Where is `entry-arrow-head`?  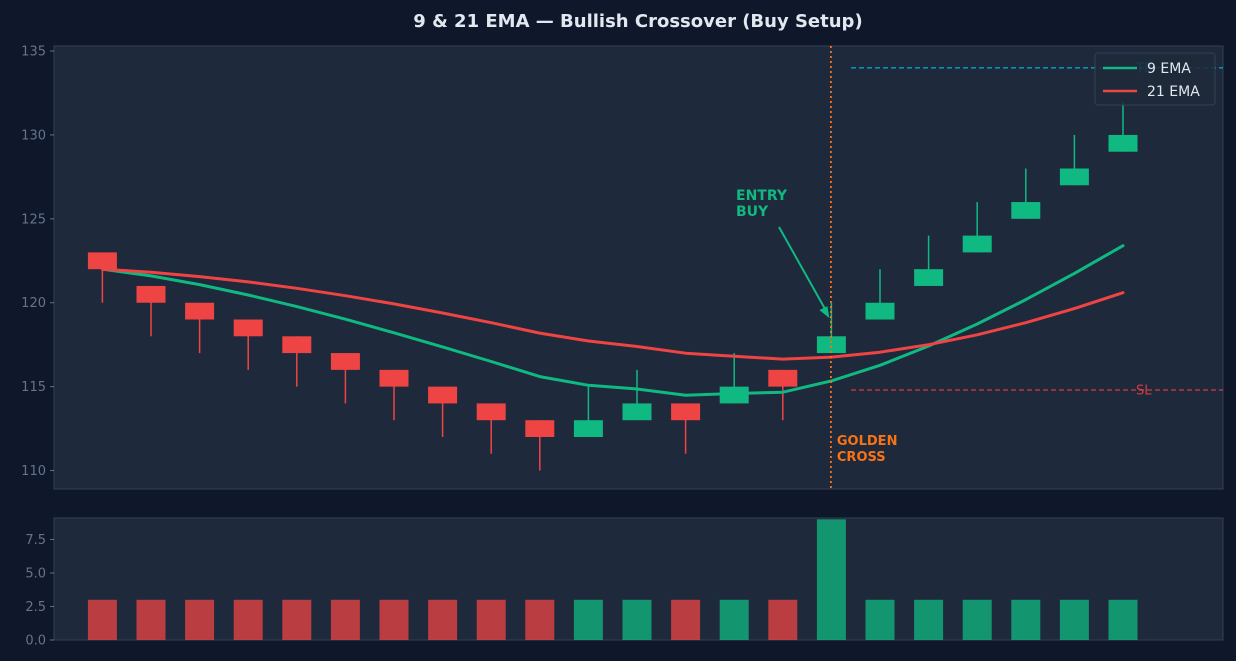
entry-arrow-head is located at coordinates (824, 312).